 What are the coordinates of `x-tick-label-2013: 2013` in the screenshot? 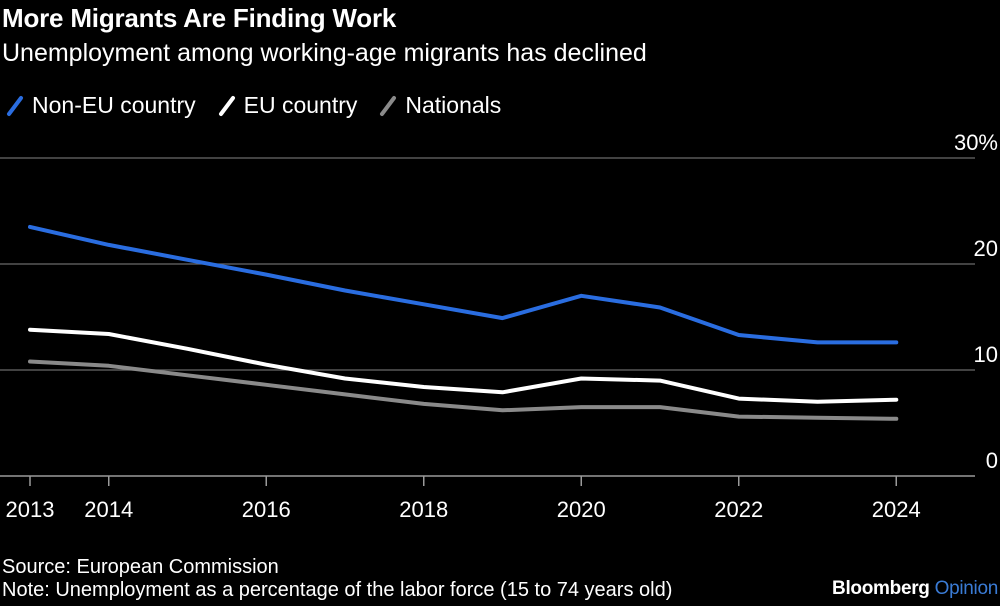 It's located at (30, 509).